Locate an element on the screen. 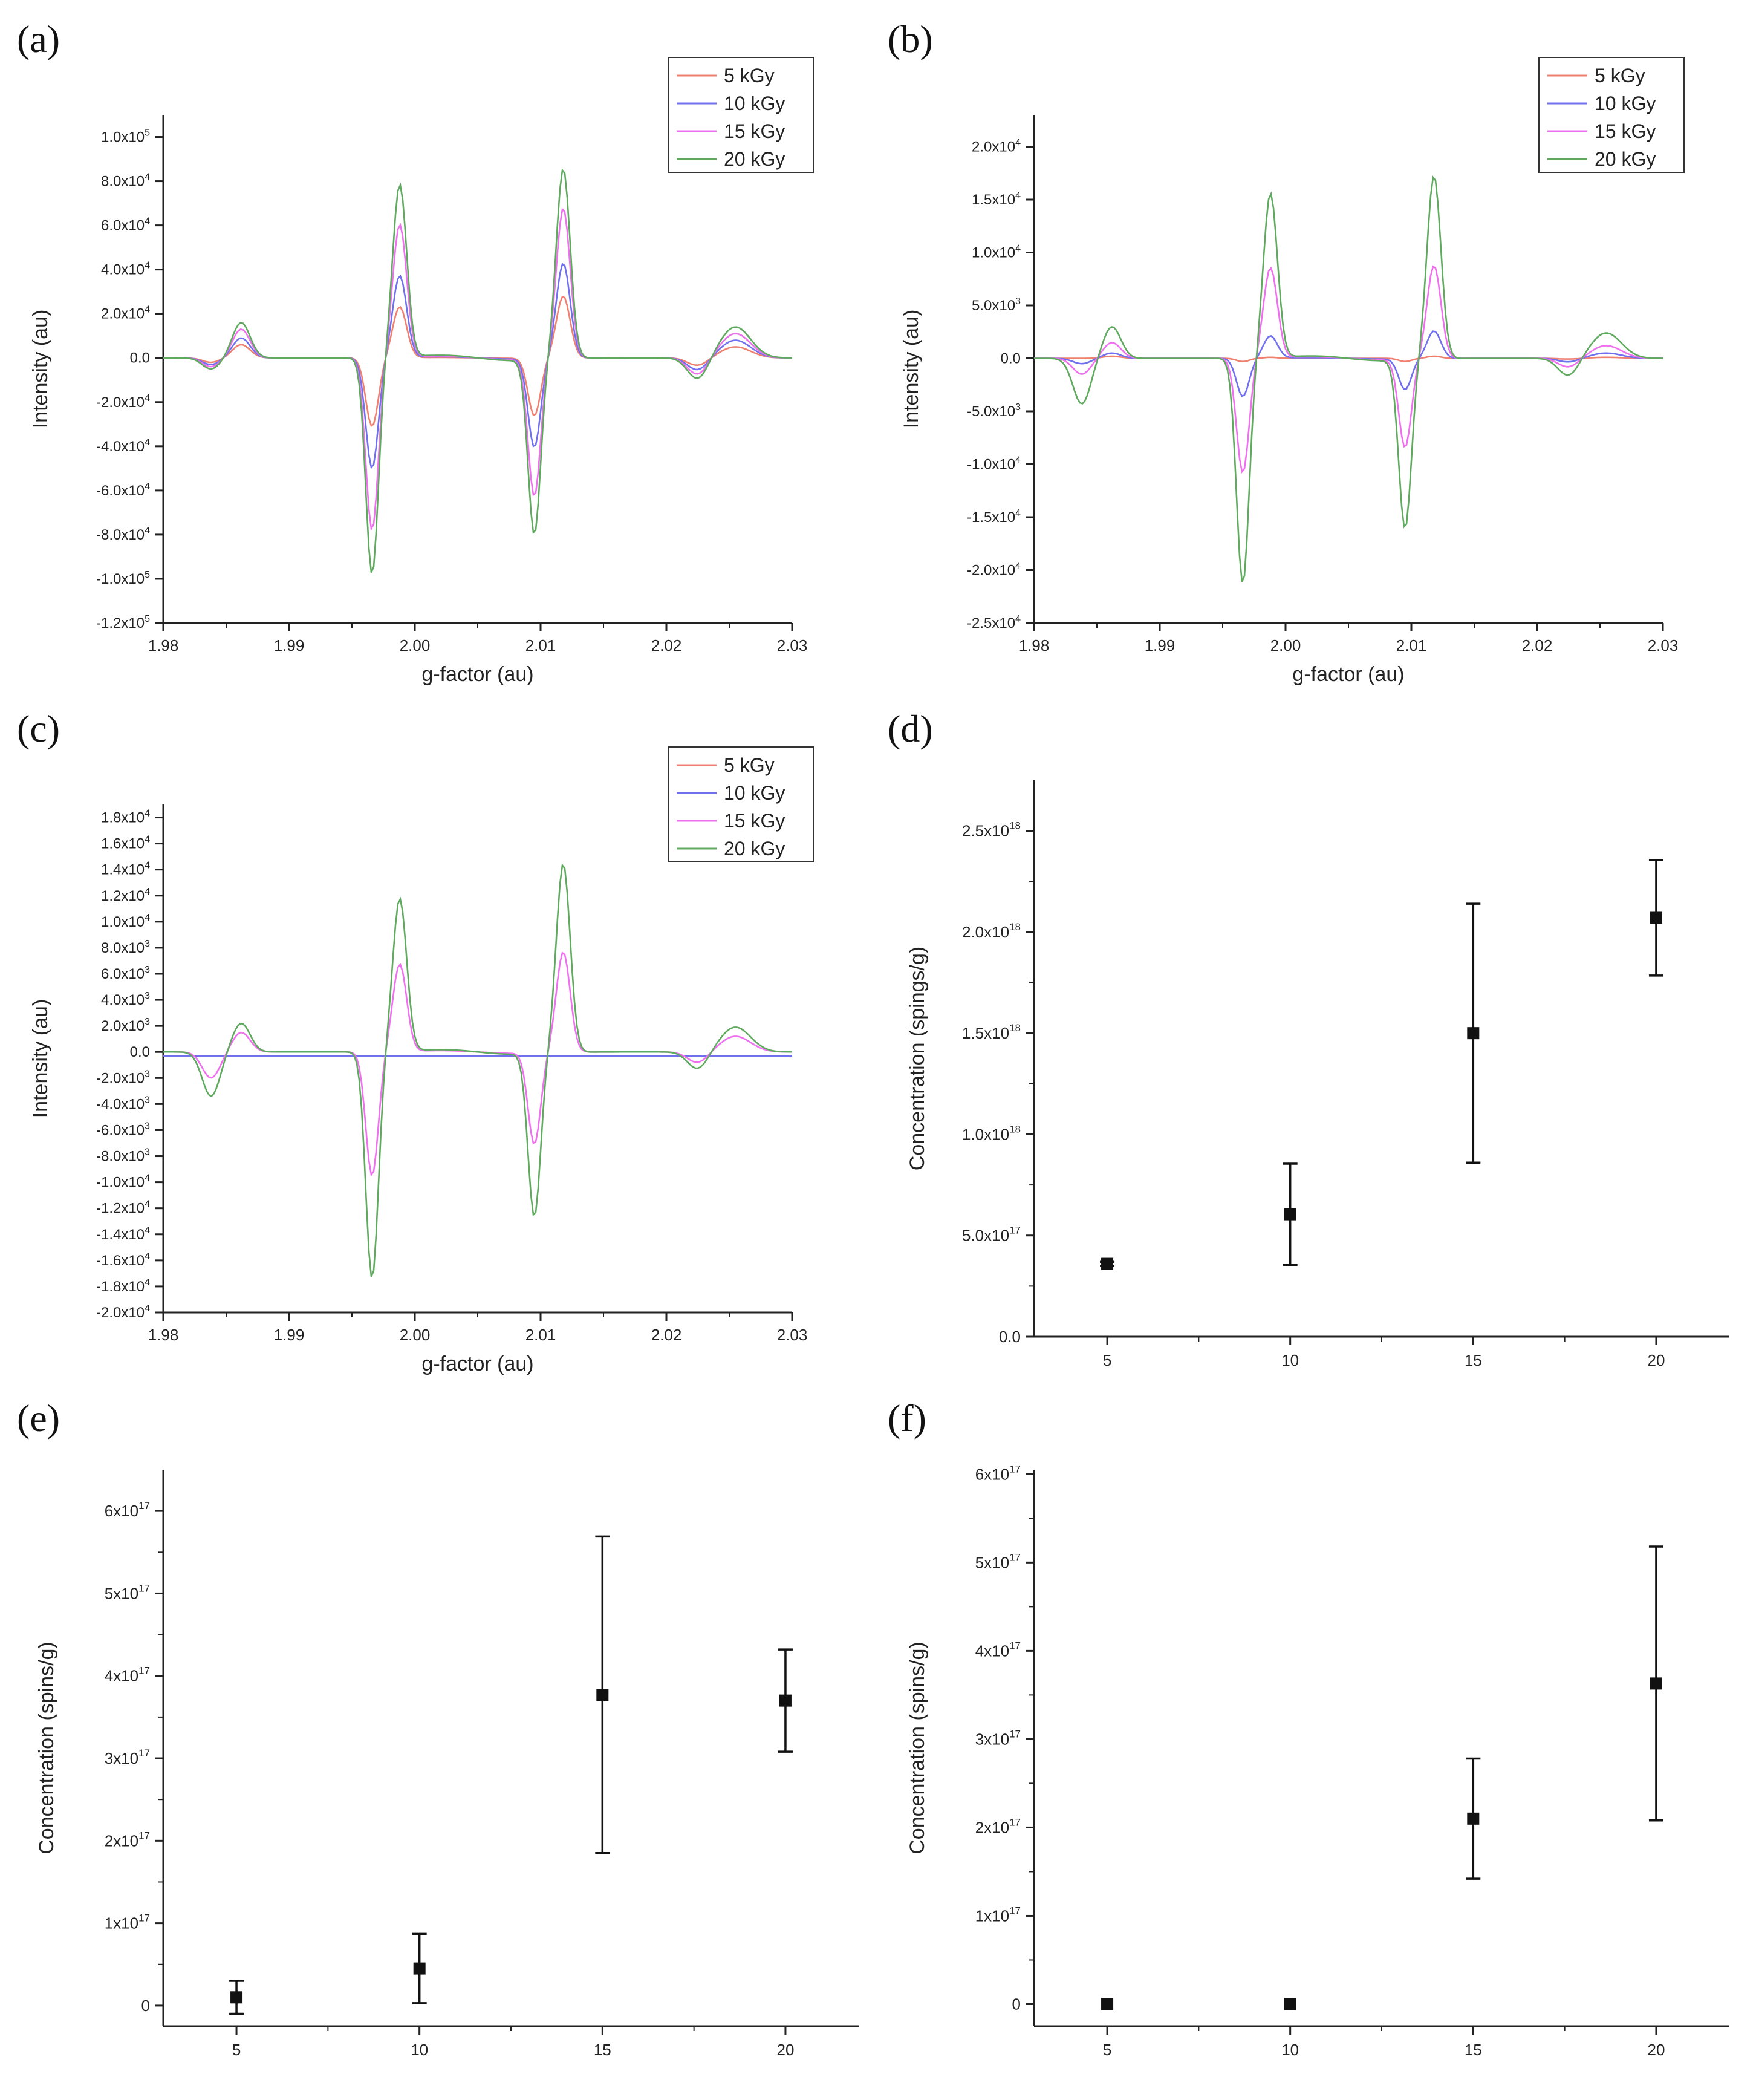 The width and height of the screenshot is (1756, 2100). y-tick-label: 1.8x104 is located at coordinates (125, 817).